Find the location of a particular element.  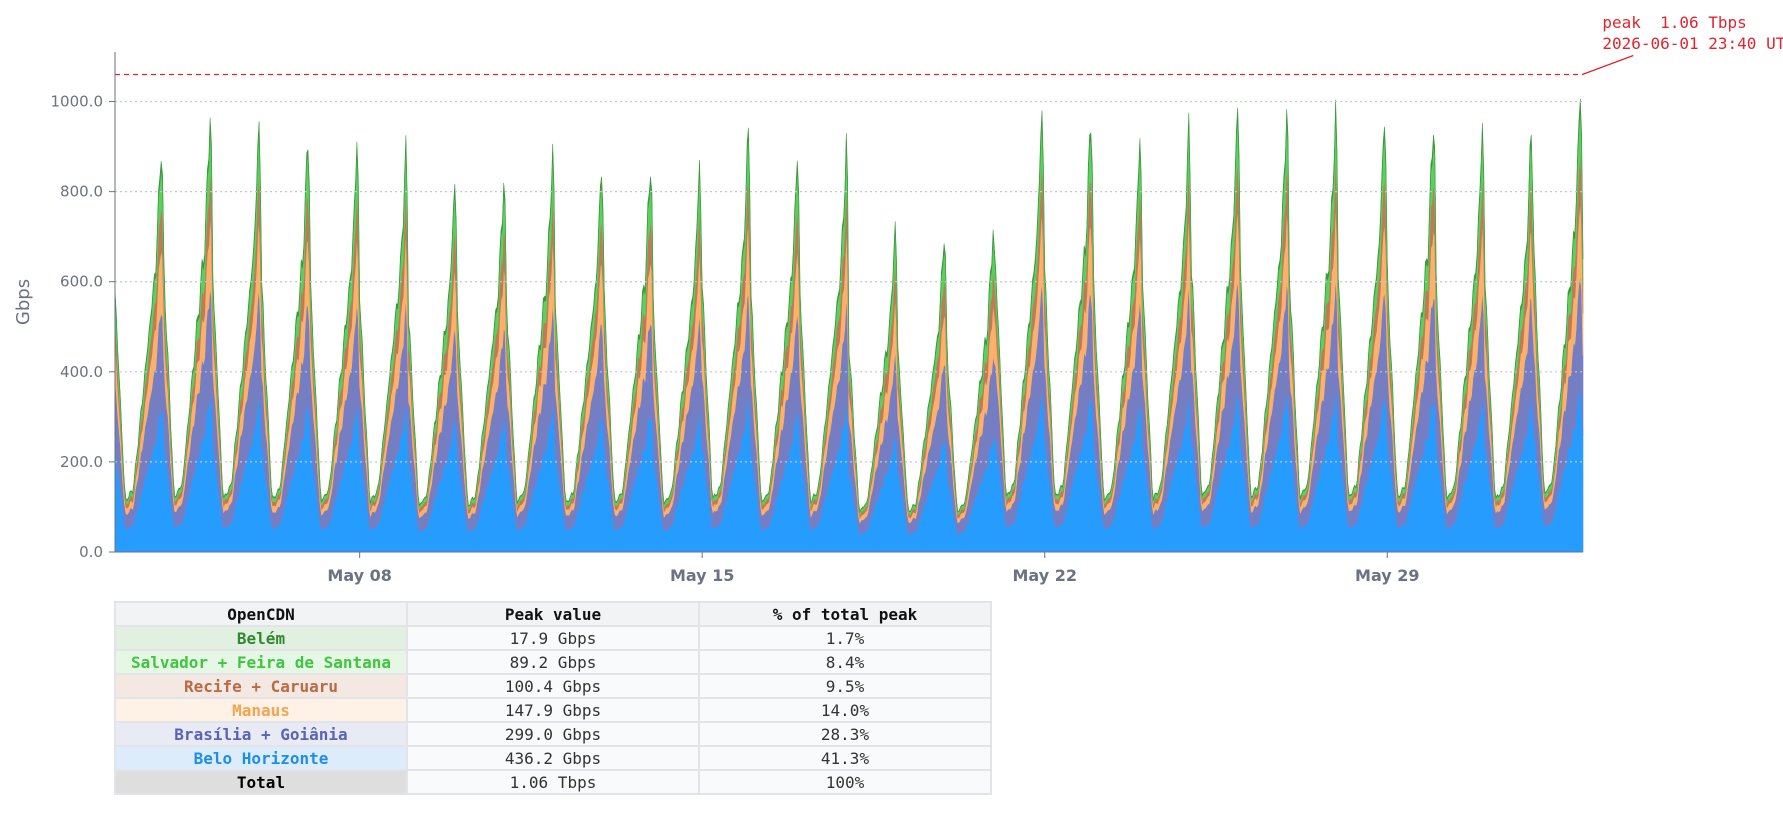

table-row: Belém 17.9 Gbps 1.7% is located at coordinates (553, 638).